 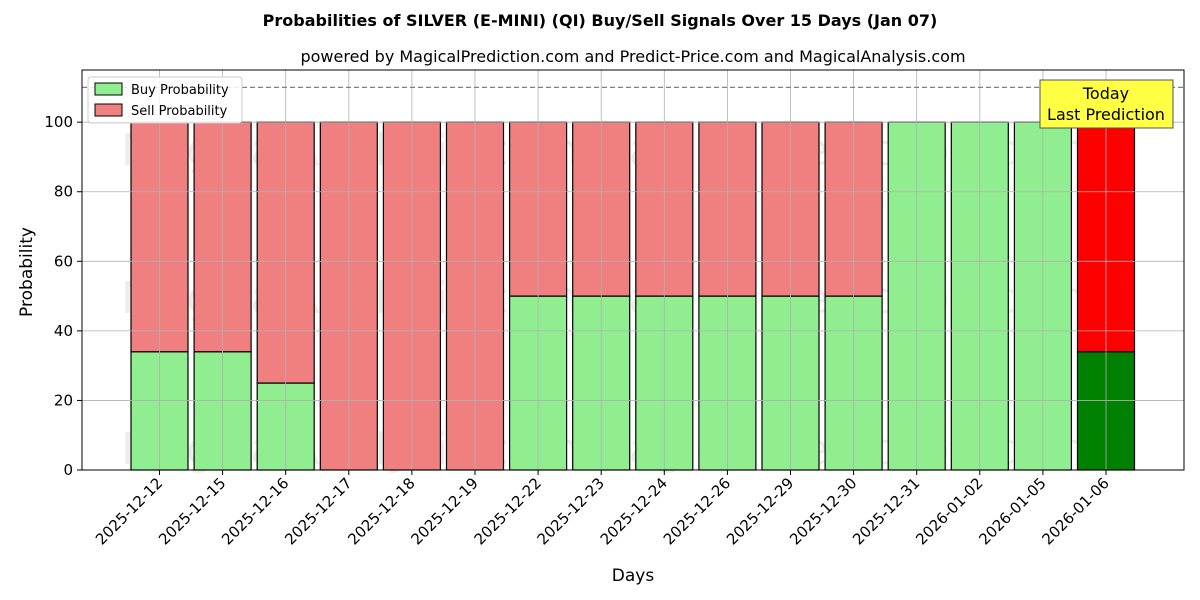 I want to click on y-tick-label: 80, so click(x=63, y=192).